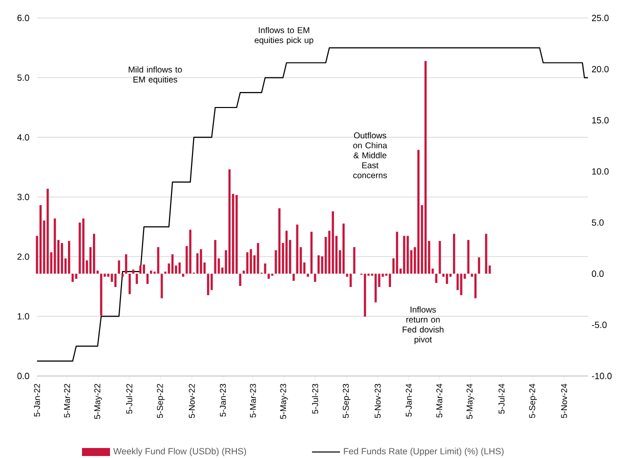 The image size is (634, 458). What do you see at coordinates (424, 452) in the screenshot?
I see `legend-label: Fed Funds Rate (Upper Limit) (%) (LHS)` at bounding box center [424, 452].